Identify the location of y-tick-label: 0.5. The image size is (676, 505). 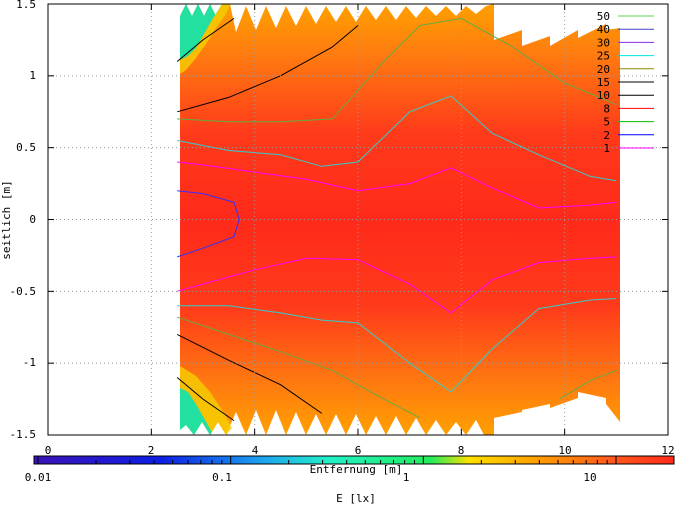
(26, 147).